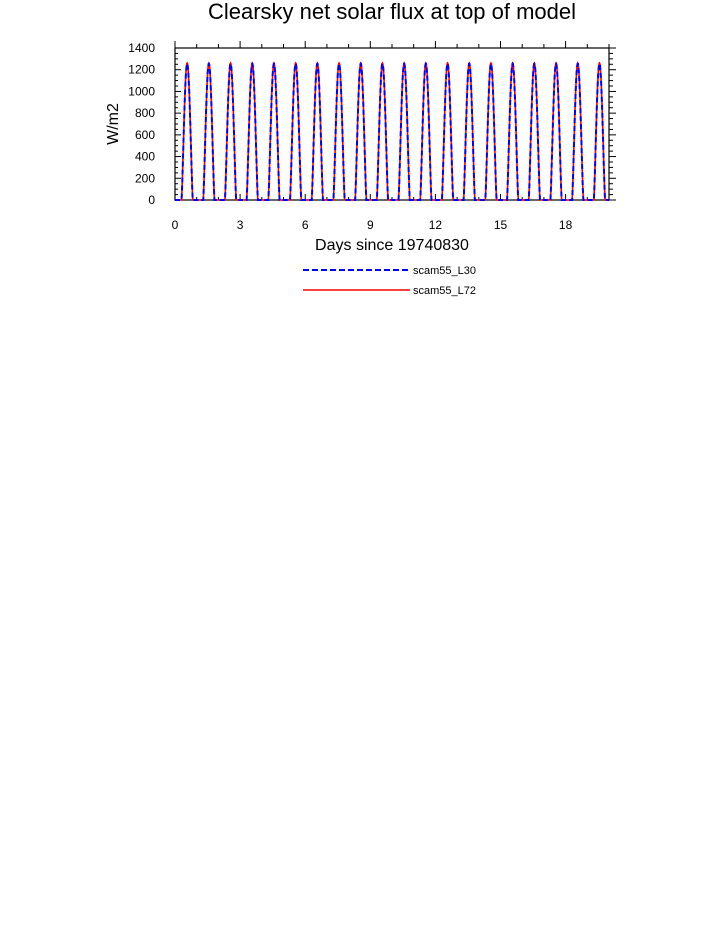 This screenshot has height=935, width=722. What do you see at coordinates (141, 91) in the screenshot?
I see `y-tick-label: 1000` at bounding box center [141, 91].